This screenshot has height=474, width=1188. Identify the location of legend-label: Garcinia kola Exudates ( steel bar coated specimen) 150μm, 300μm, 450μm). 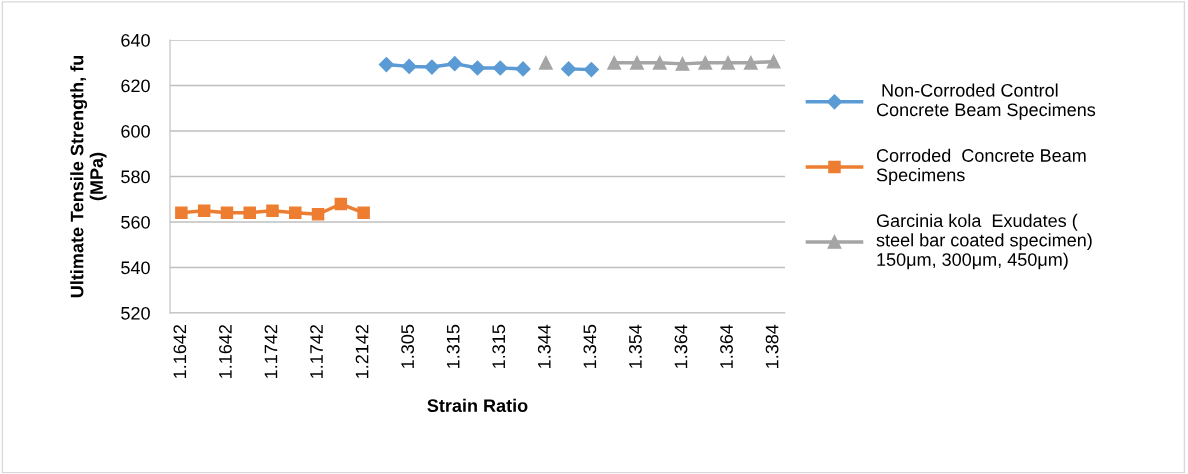
(984, 241).